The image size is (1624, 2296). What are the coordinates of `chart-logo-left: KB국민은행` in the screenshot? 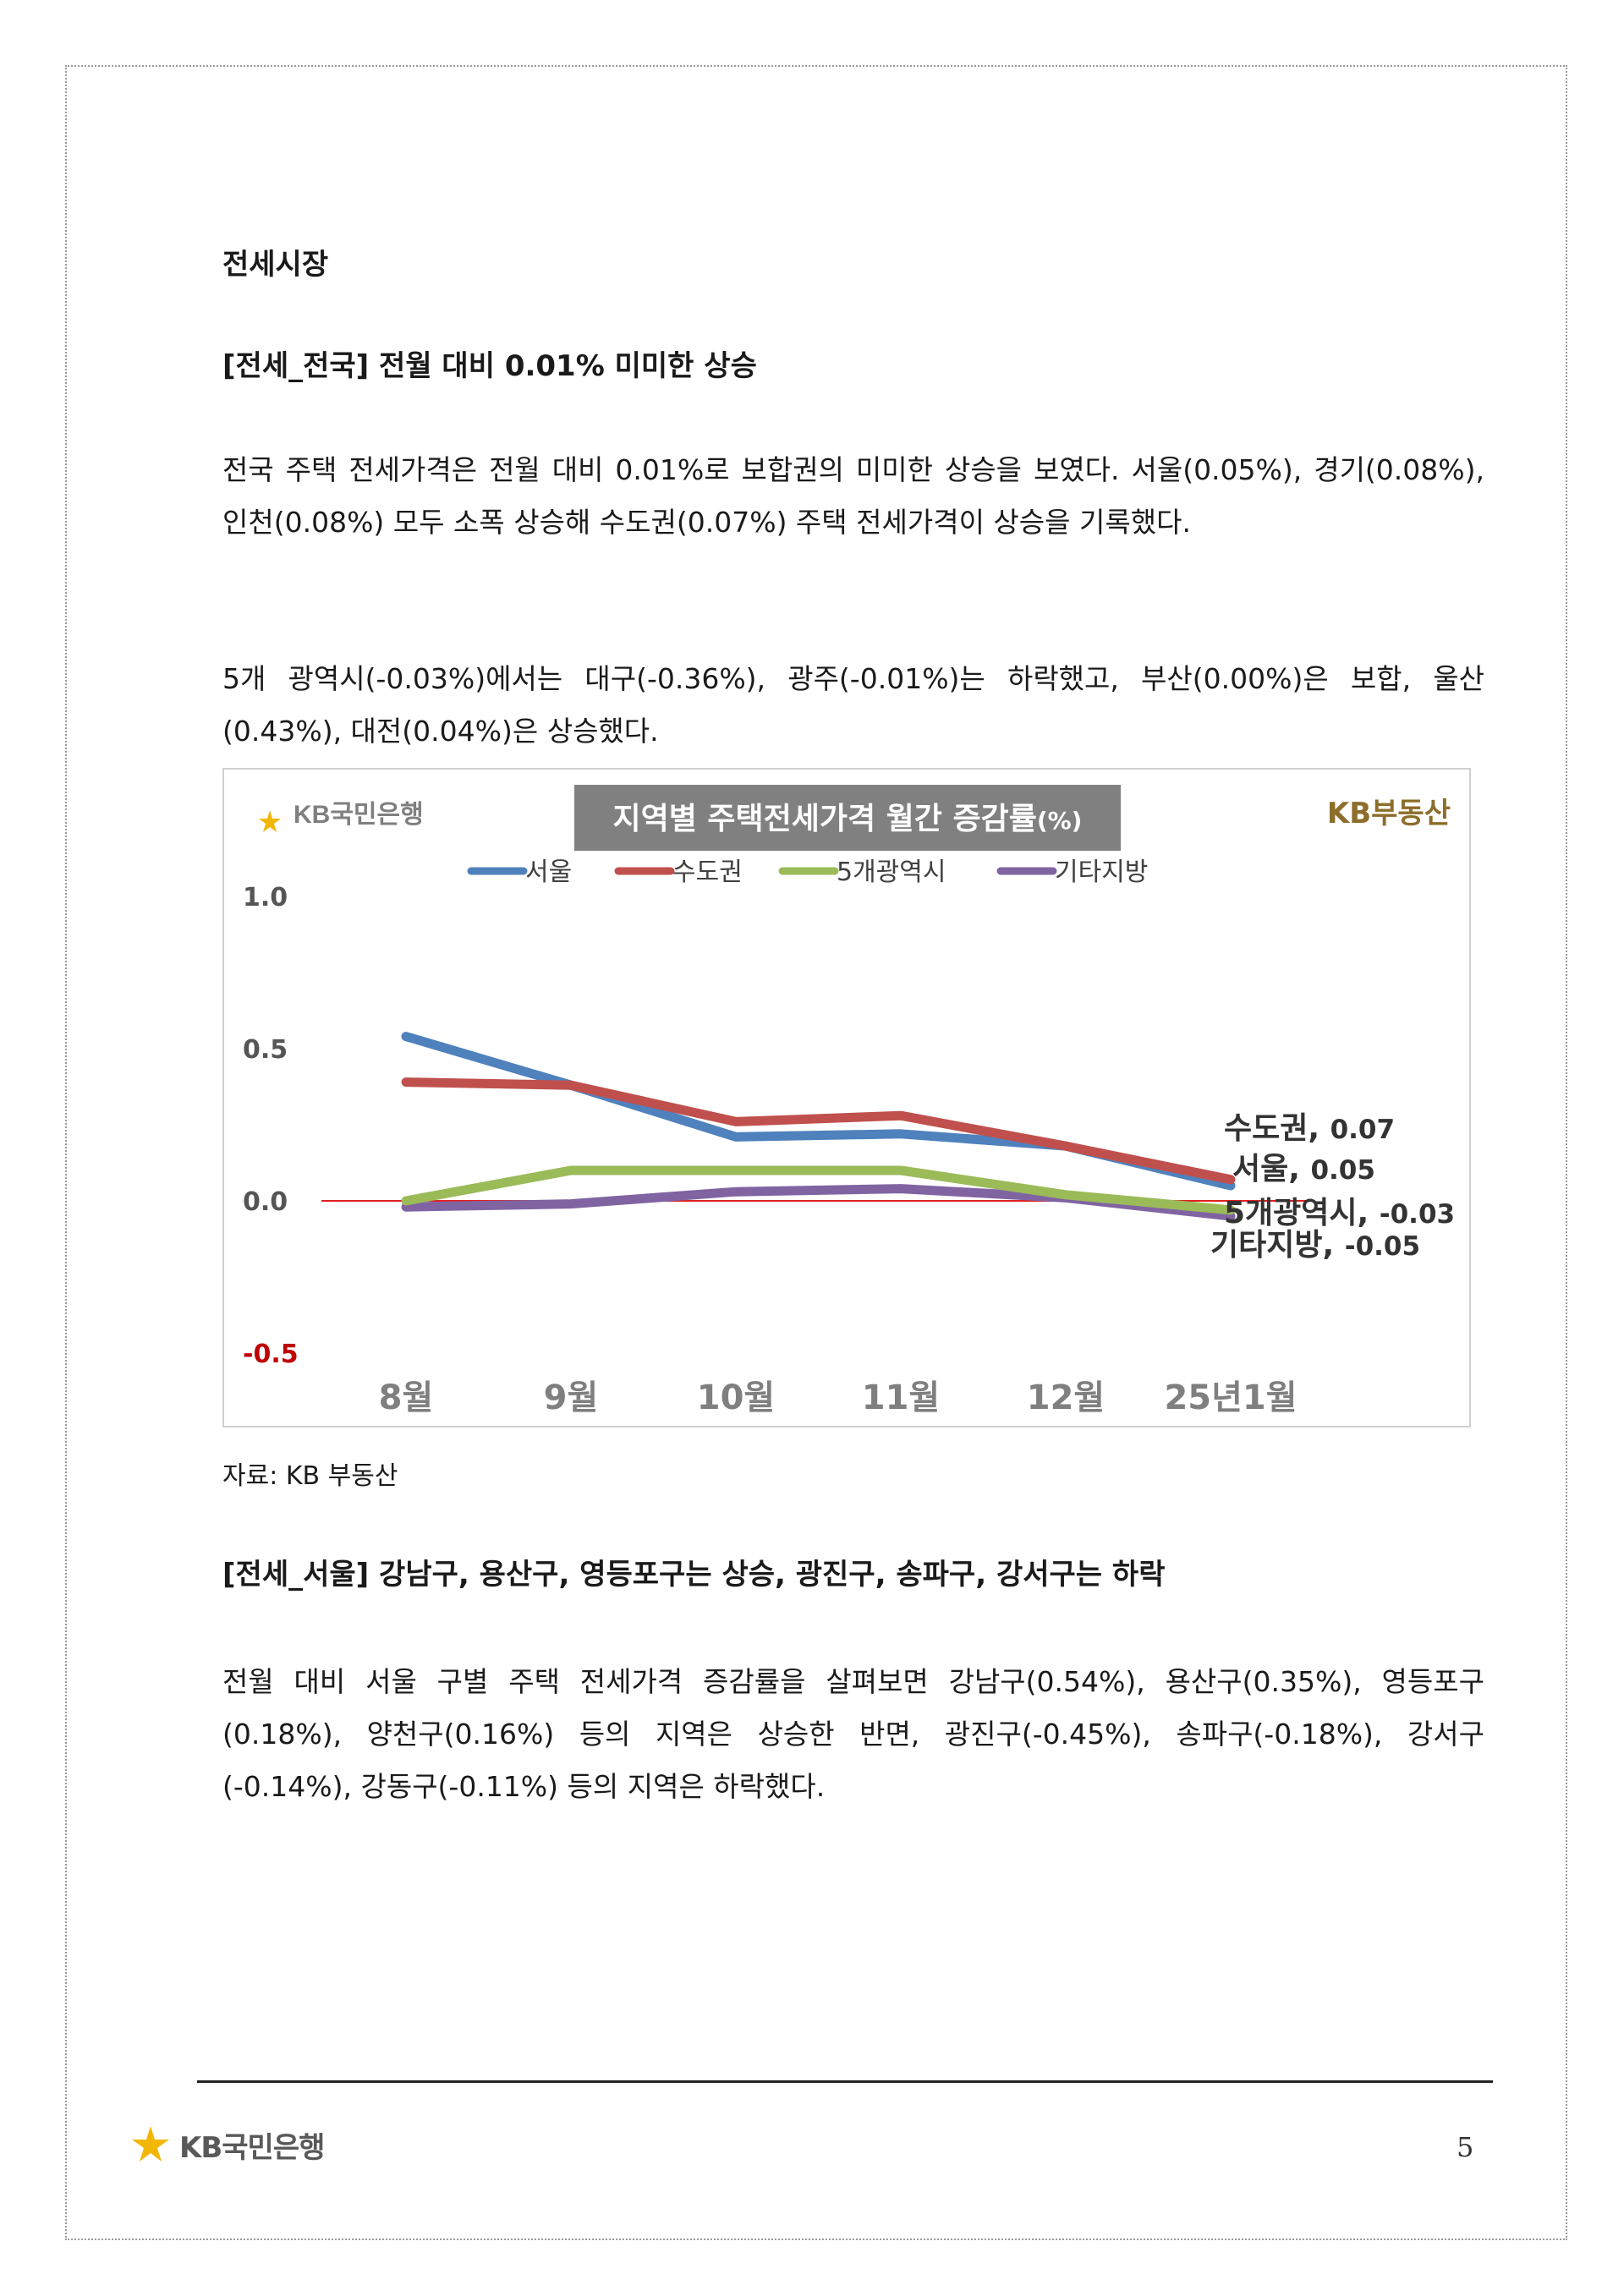 It's located at (341, 816).